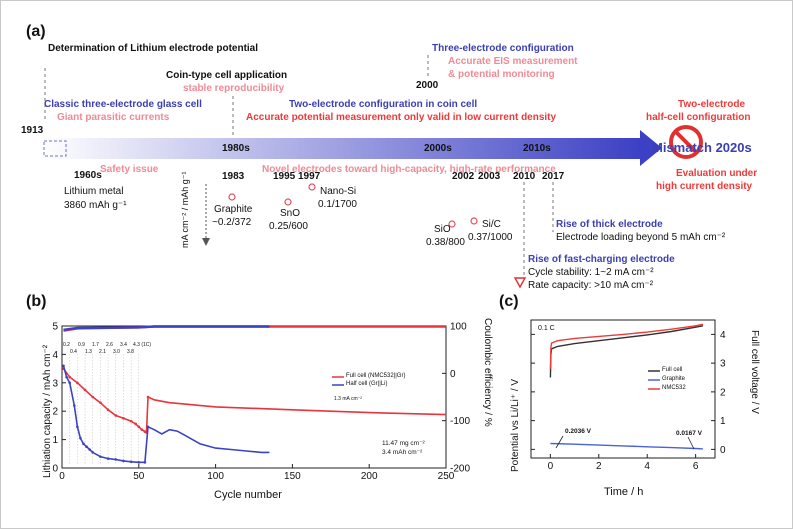 This screenshot has height=529, width=793. I want to click on rate-unit: 1.3 mA cm⁻², so click(348, 399).